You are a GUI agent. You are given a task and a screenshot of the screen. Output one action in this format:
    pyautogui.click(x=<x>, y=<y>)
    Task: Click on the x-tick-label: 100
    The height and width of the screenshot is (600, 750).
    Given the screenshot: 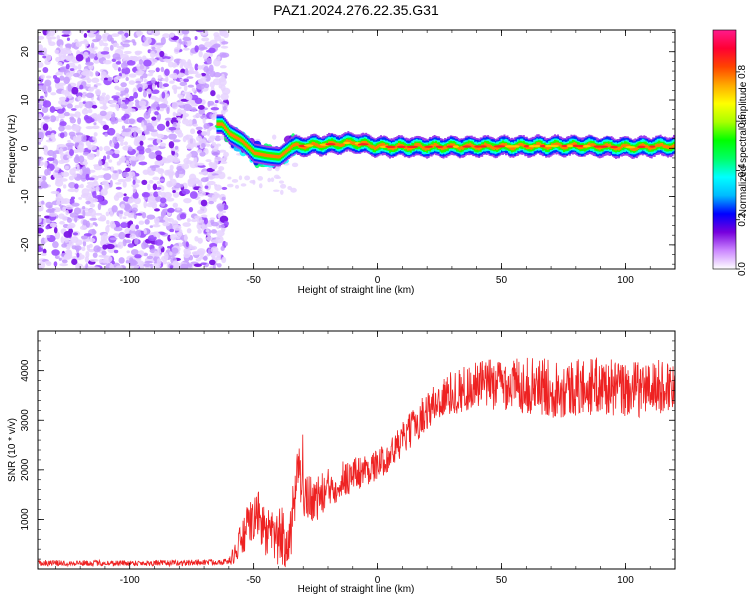 What is the action you would take?
    pyautogui.click(x=625, y=580)
    